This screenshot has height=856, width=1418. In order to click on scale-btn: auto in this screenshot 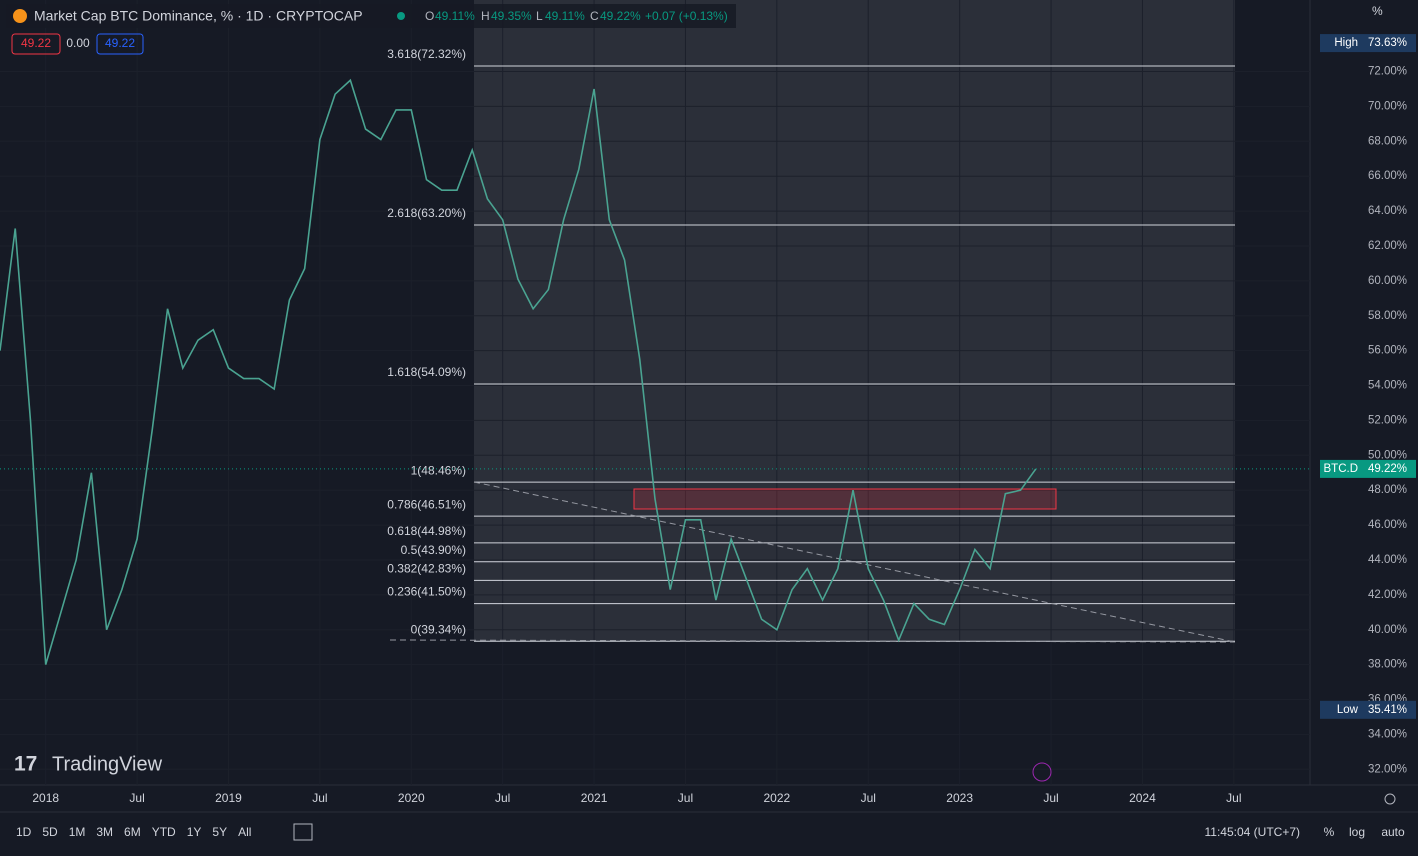, I will do `click(1393, 832)`.